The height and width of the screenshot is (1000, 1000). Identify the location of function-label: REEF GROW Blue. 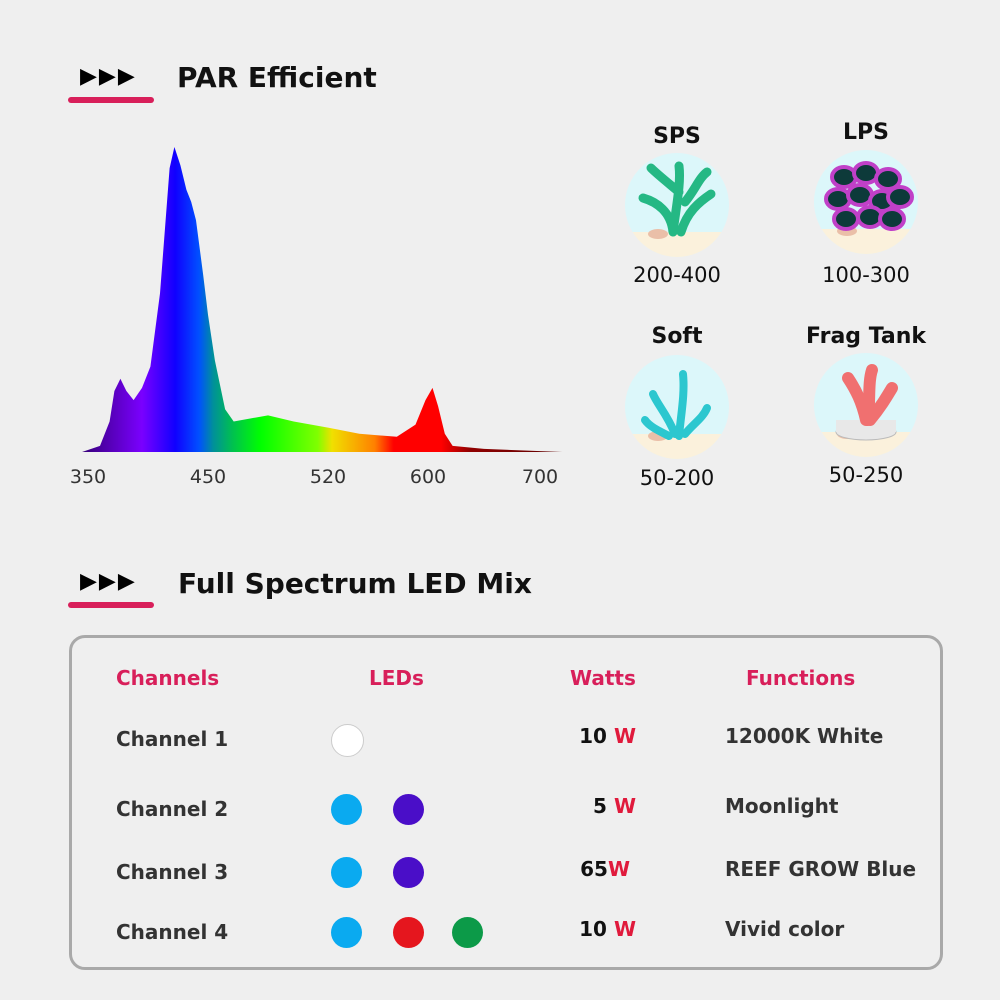
(821, 869).